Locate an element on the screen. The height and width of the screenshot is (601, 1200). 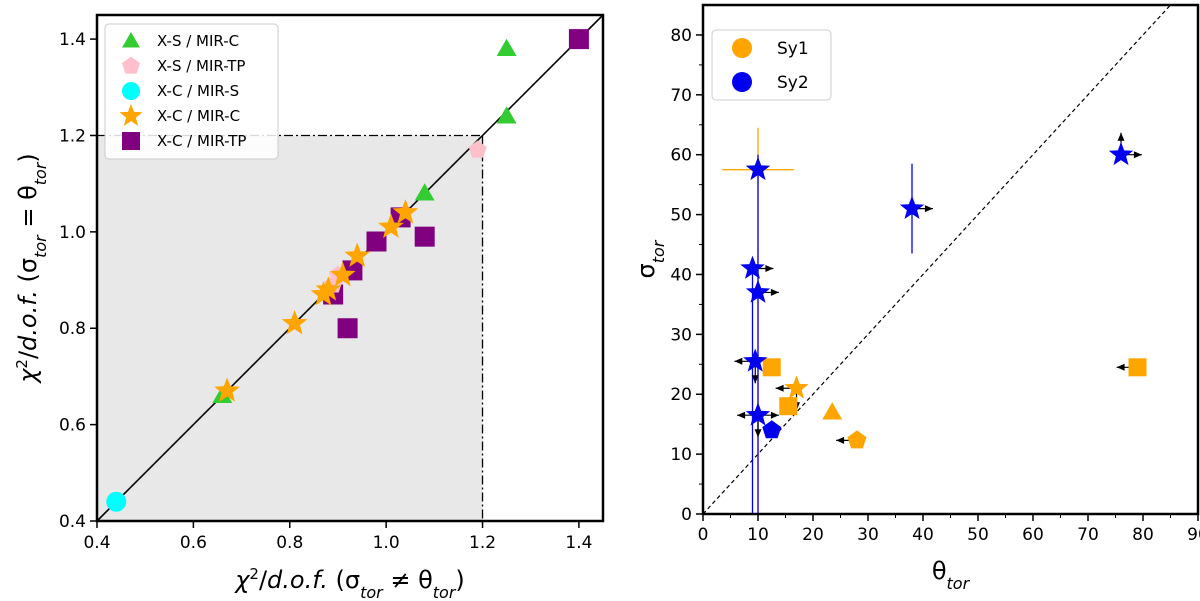
x-tick-label: 1.2 is located at coordinates (482, 543).